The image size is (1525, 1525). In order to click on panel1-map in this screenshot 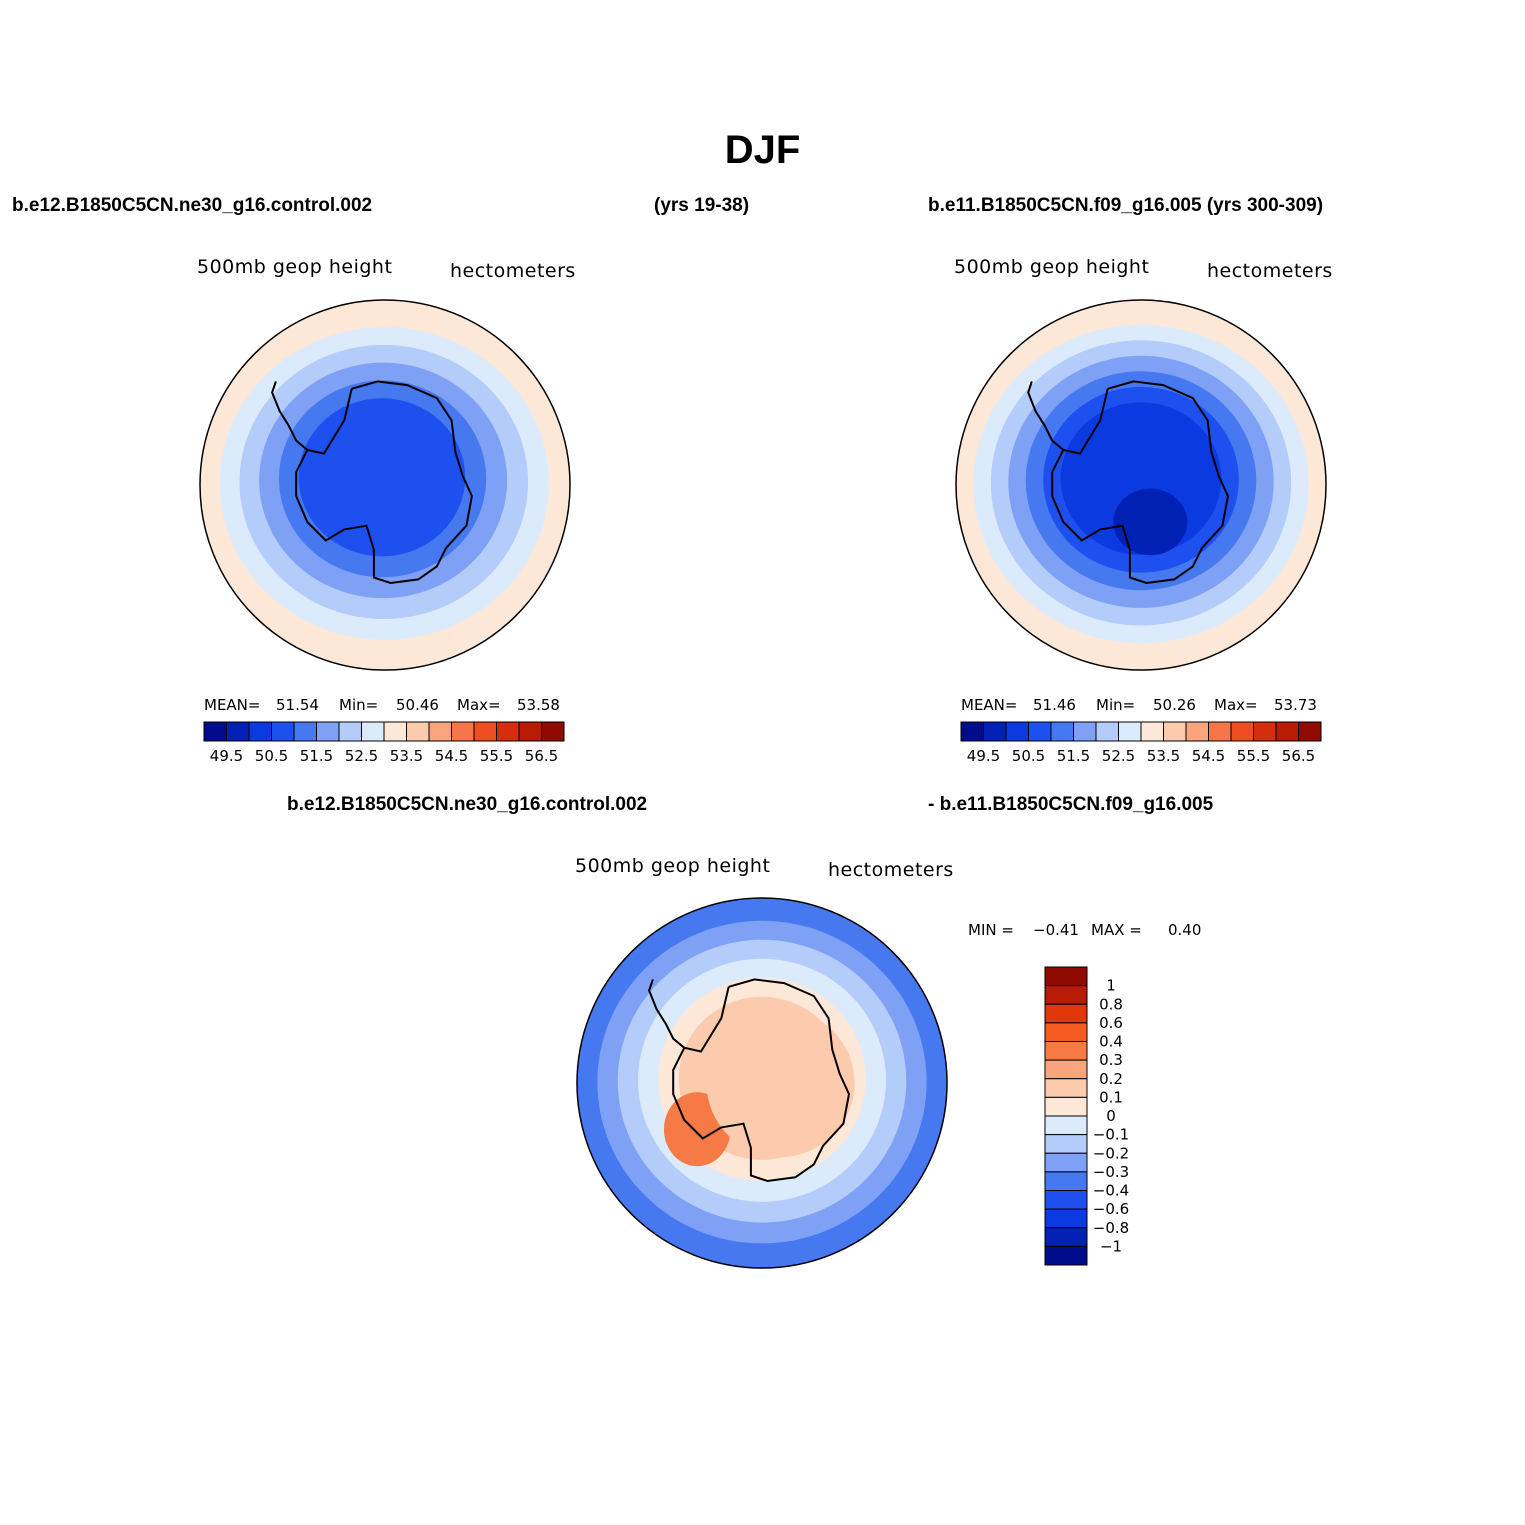, I will do `click(385, 485)`.